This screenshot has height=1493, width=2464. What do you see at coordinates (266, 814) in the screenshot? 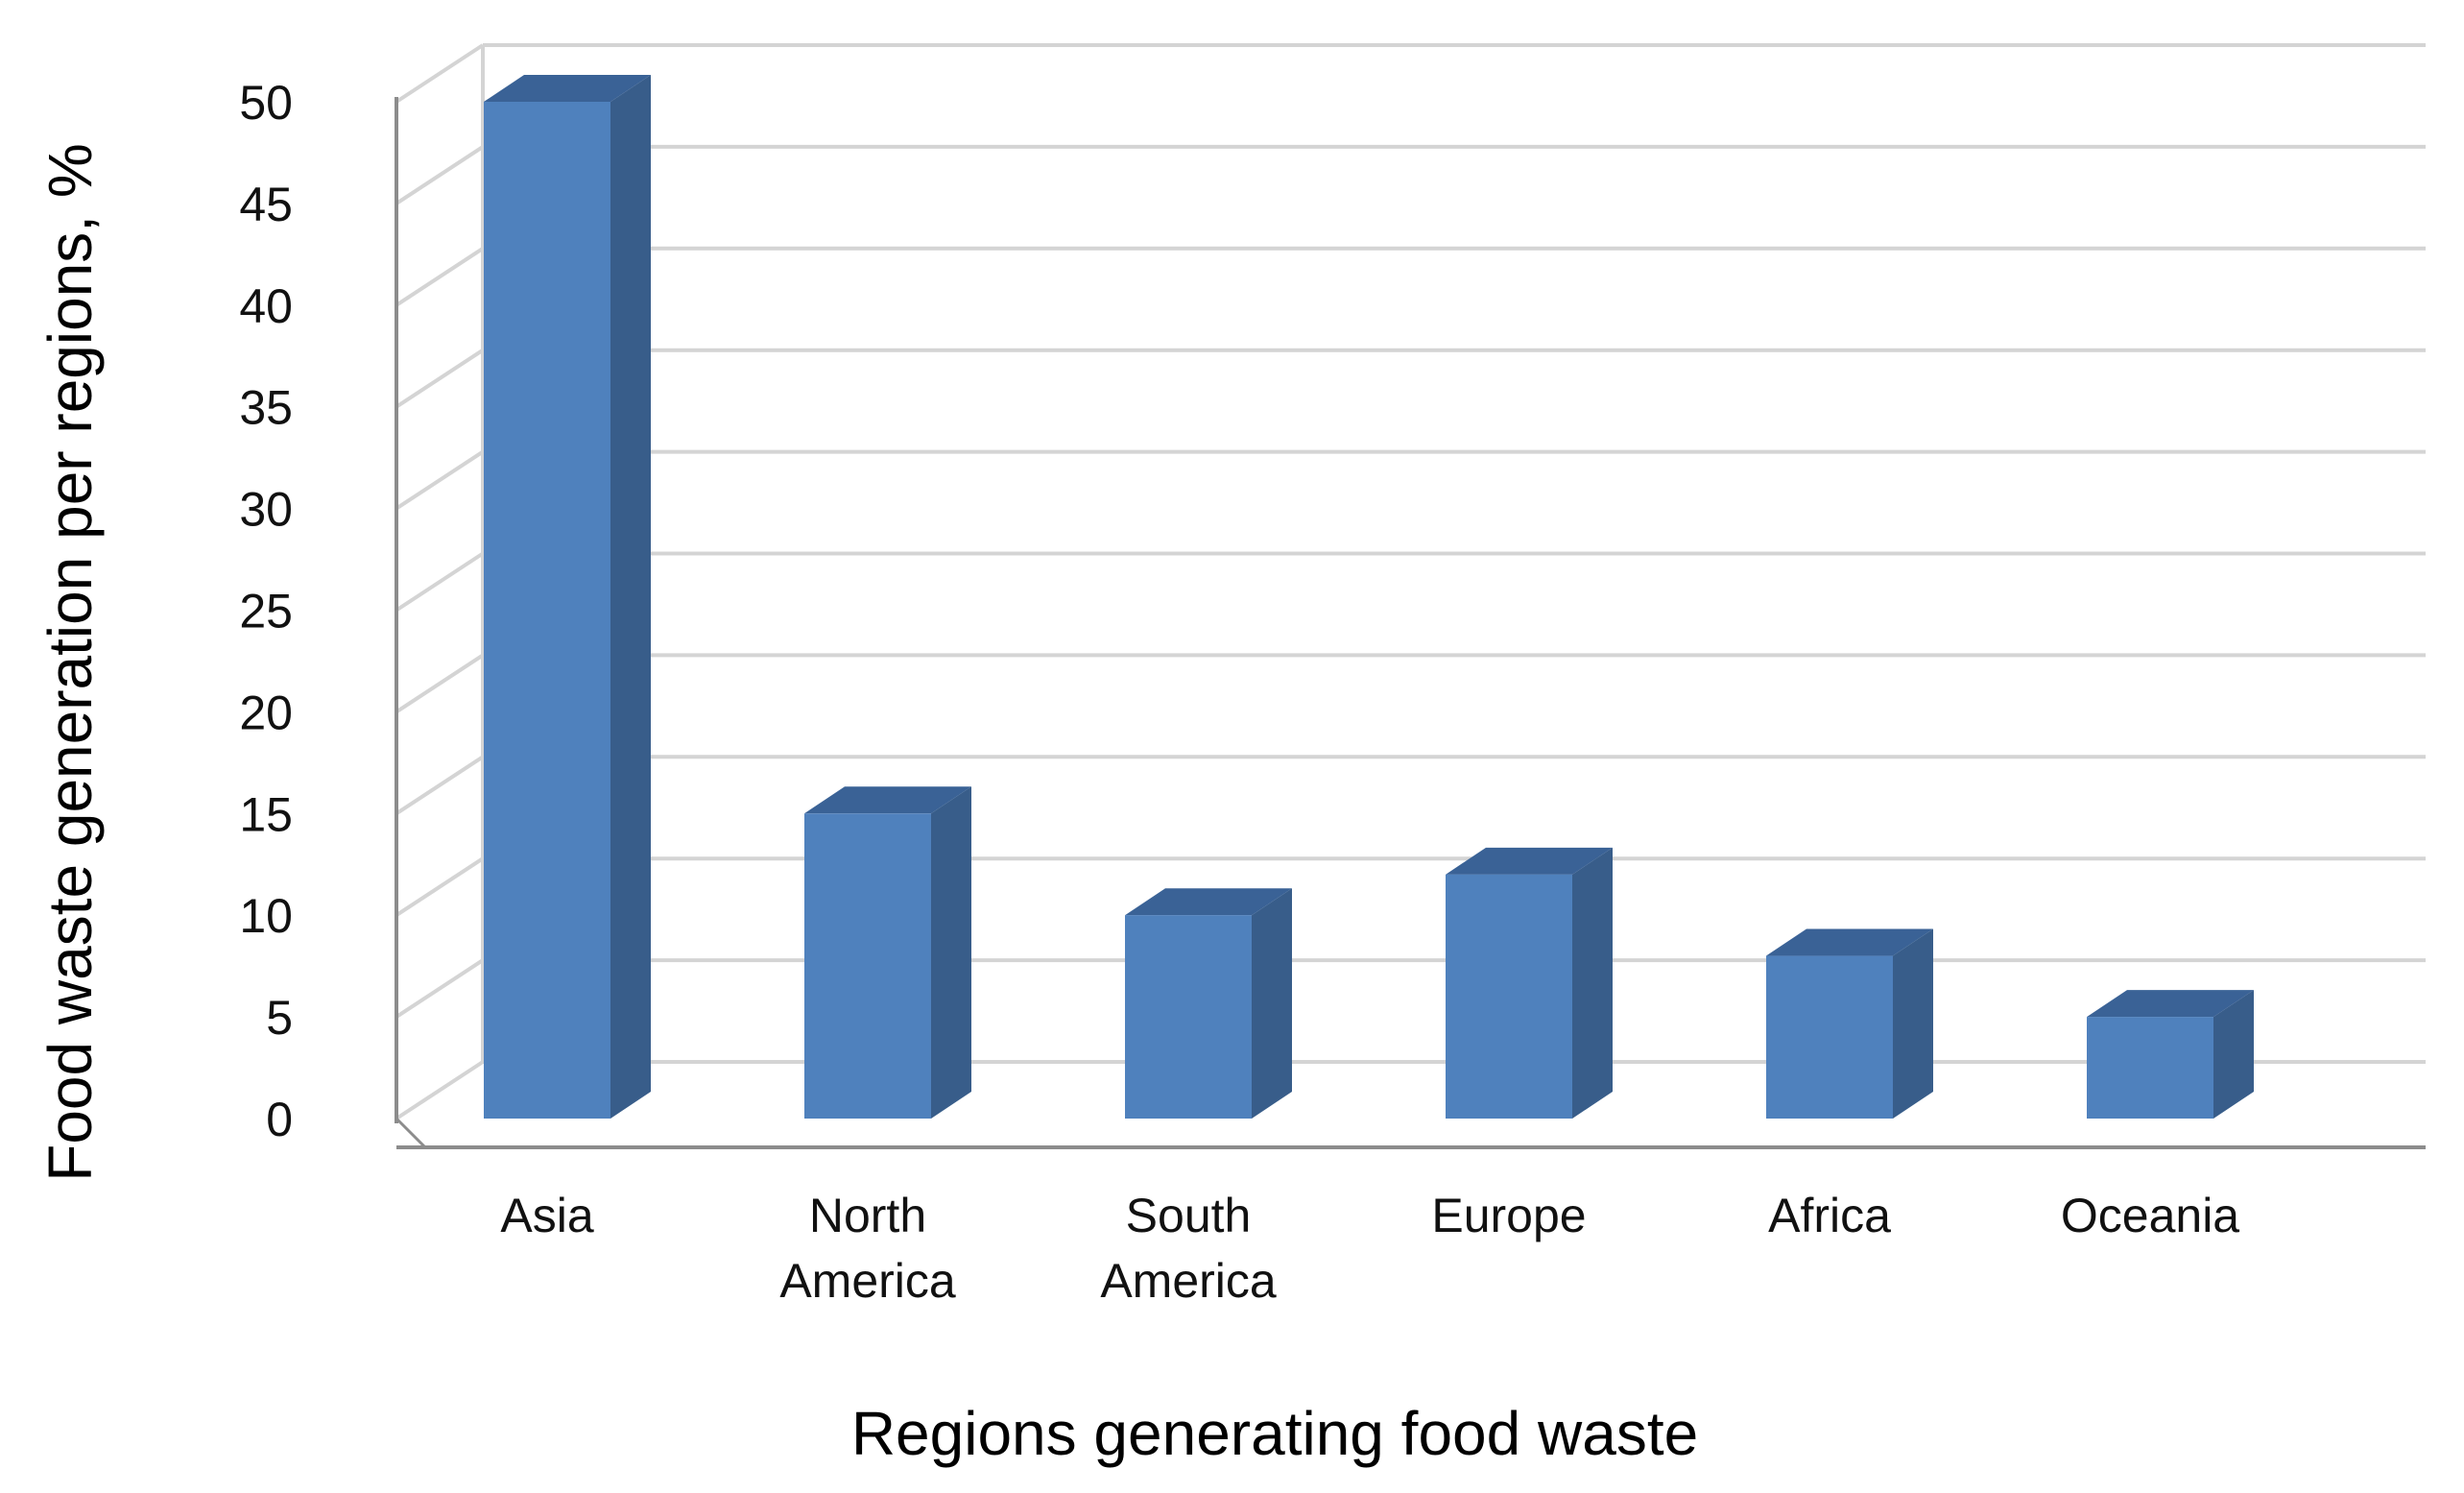
I see `y-tick-label: 15` at bounding box center [266, 814].